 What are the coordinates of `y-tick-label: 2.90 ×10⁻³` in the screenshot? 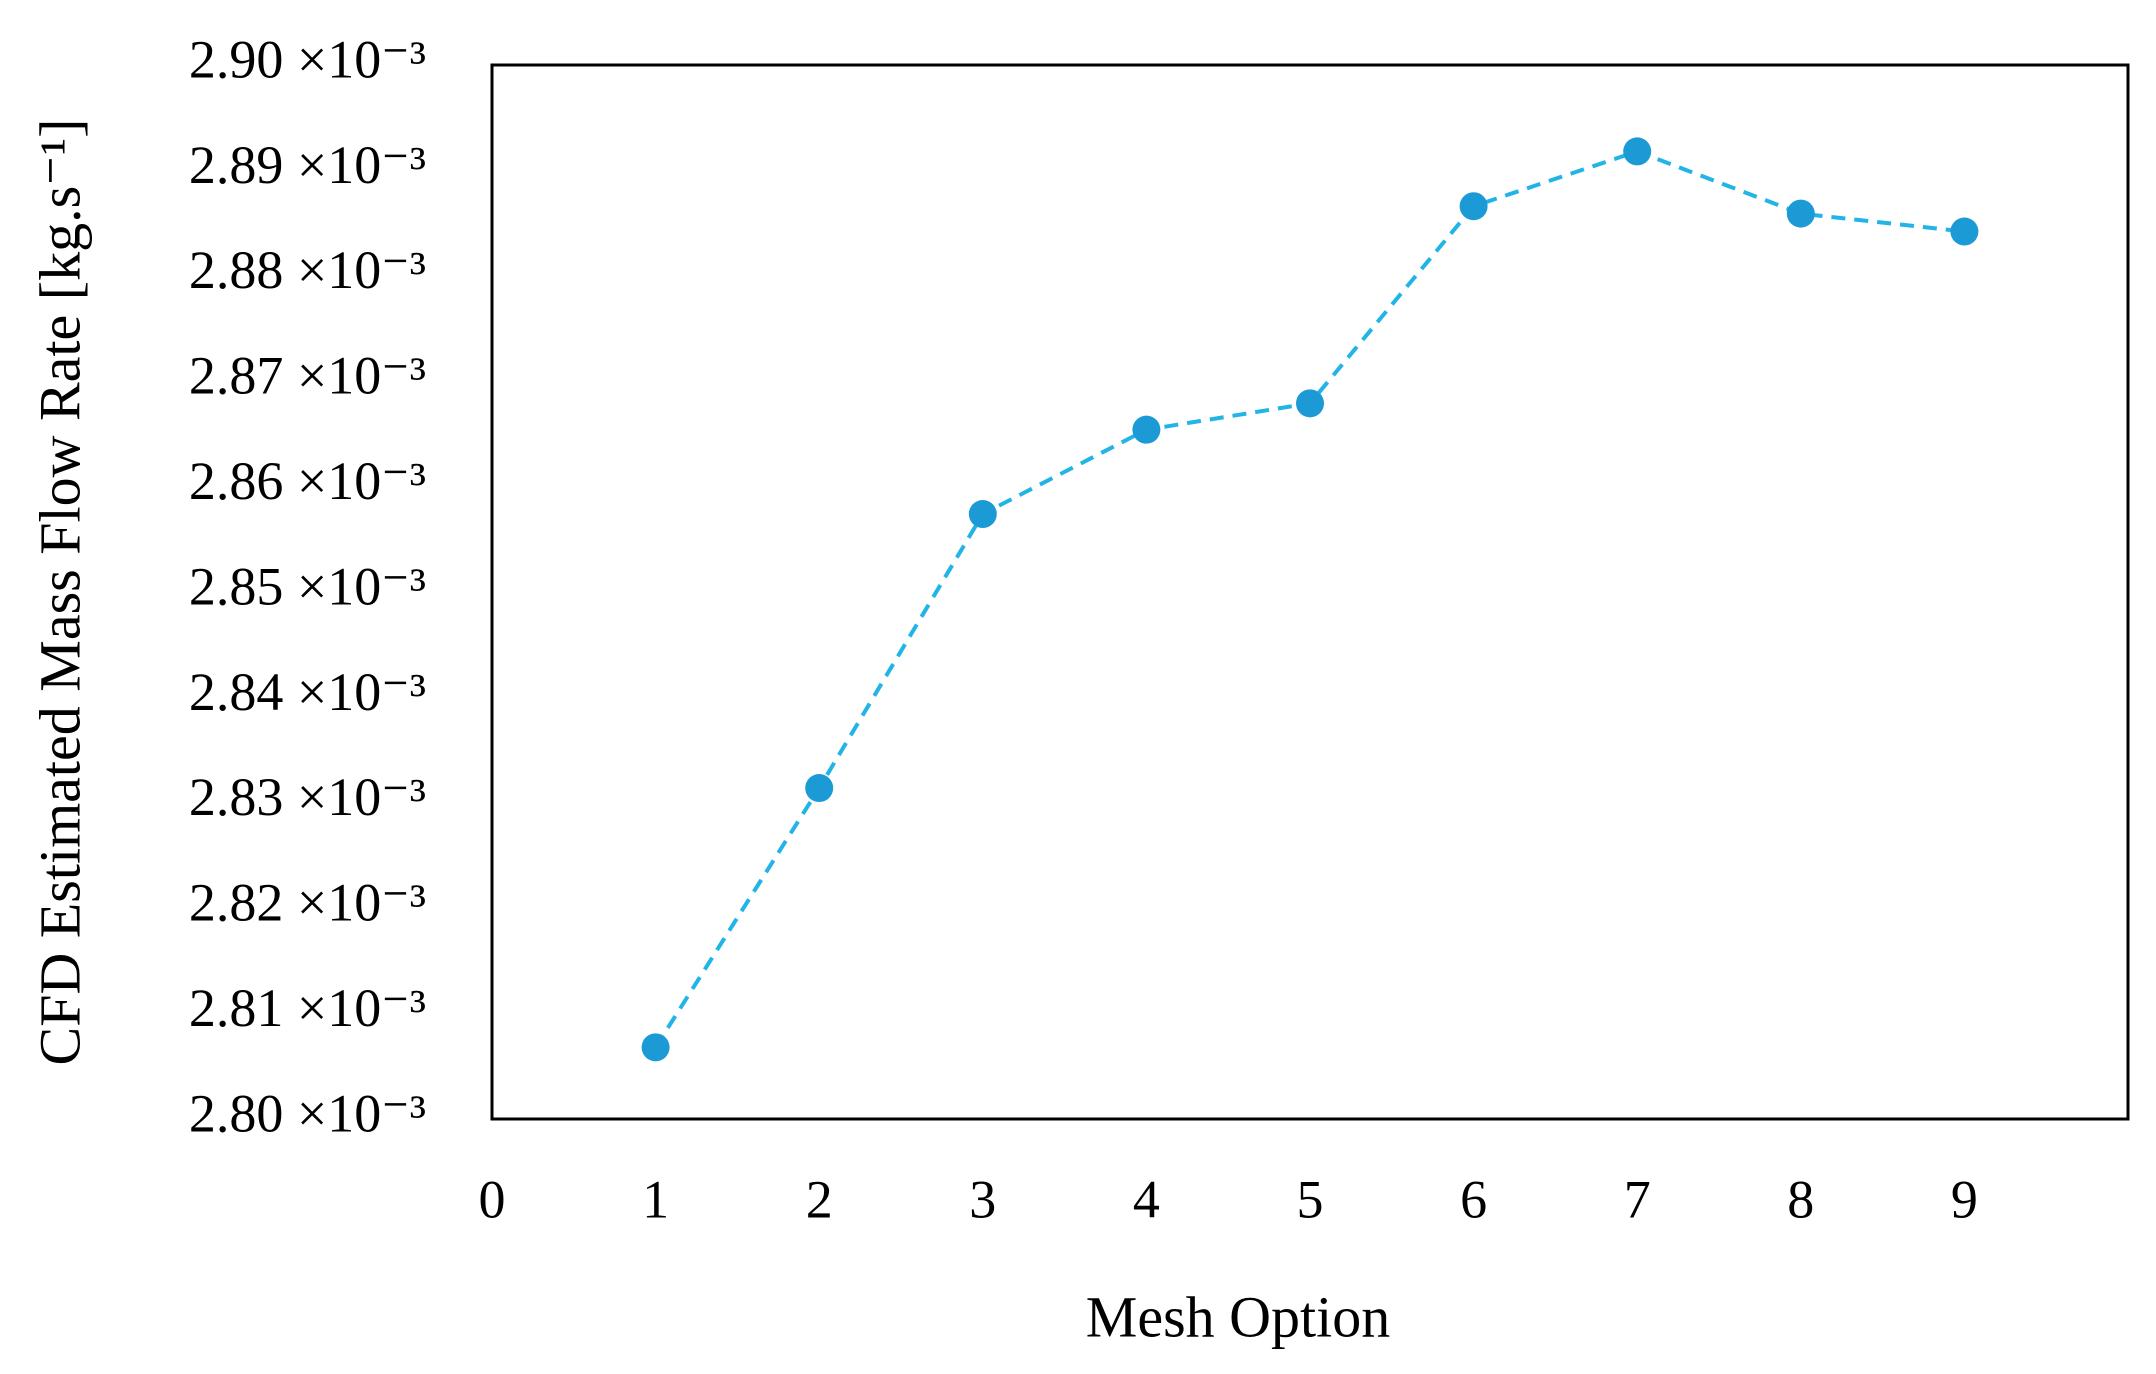 It's located at (307, 59).